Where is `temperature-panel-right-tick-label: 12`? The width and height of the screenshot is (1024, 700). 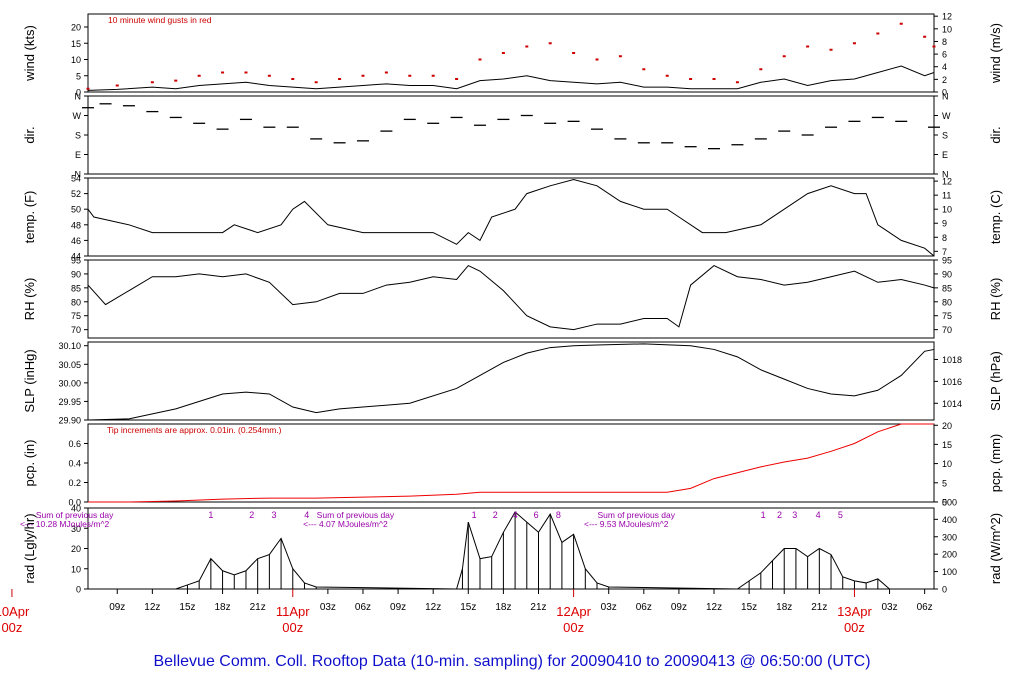
temperature-panel-right-tick-label: 12 is located at coordinates (947, 182).